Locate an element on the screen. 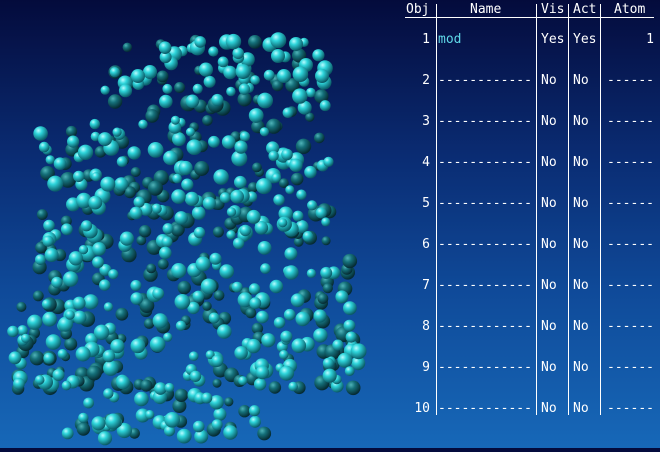 This screenshot has width=660, height=452. header-vis: Vis is located at coordinates (553, 9).